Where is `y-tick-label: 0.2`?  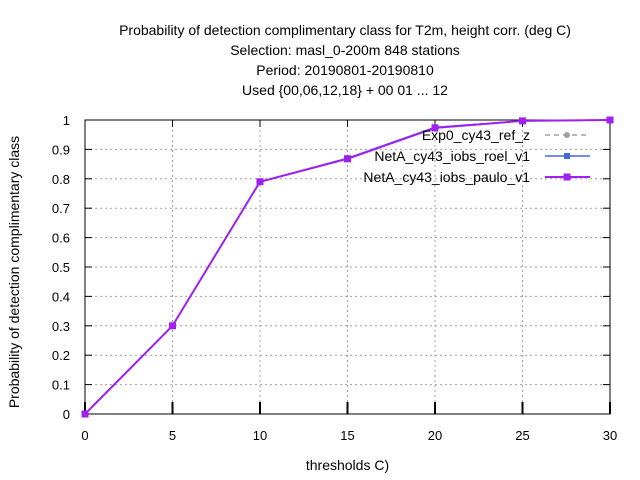
y-tick-label: 0.2 is located at coordinates (61, 355).